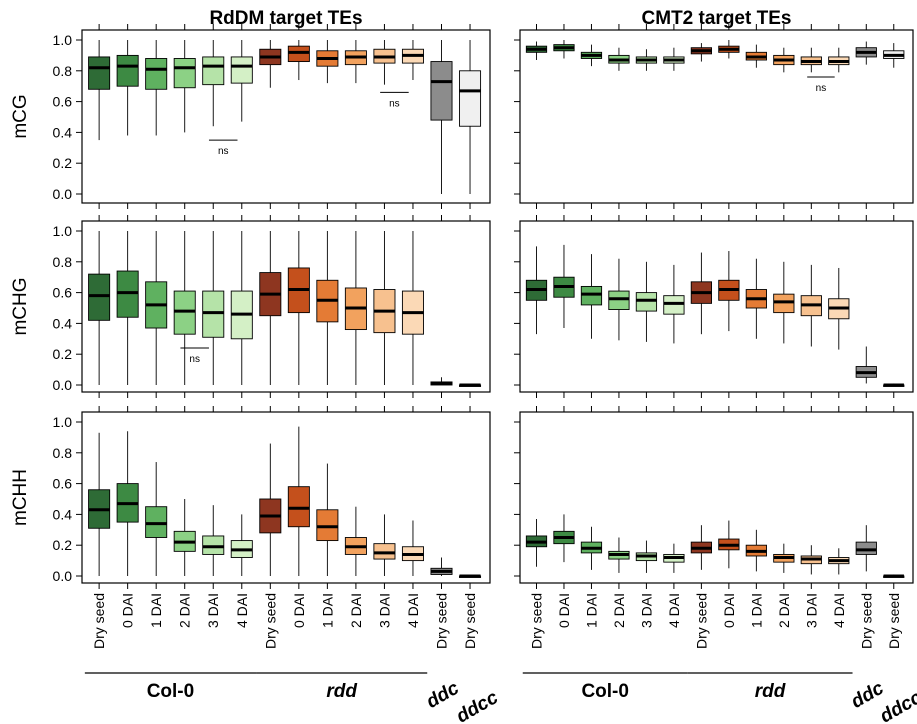  Describe the element at coordinates (63, 163) in the screenshot. I see `y-tick-label: 0.2` at that location.